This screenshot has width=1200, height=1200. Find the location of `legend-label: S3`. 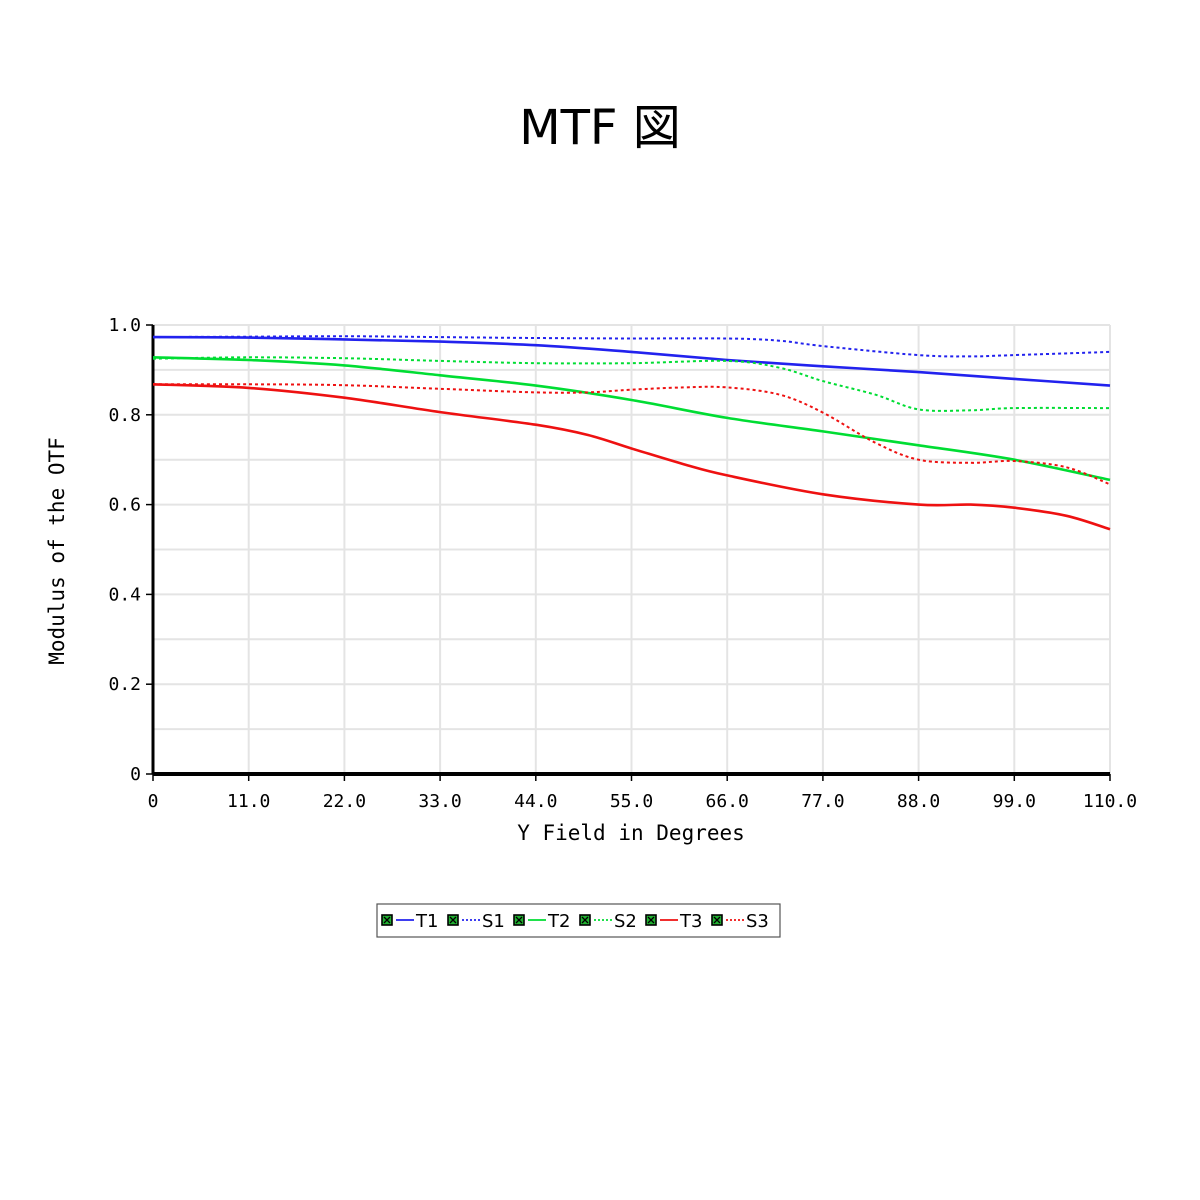

legend-label: S3 is located at coordinates (757, 921).